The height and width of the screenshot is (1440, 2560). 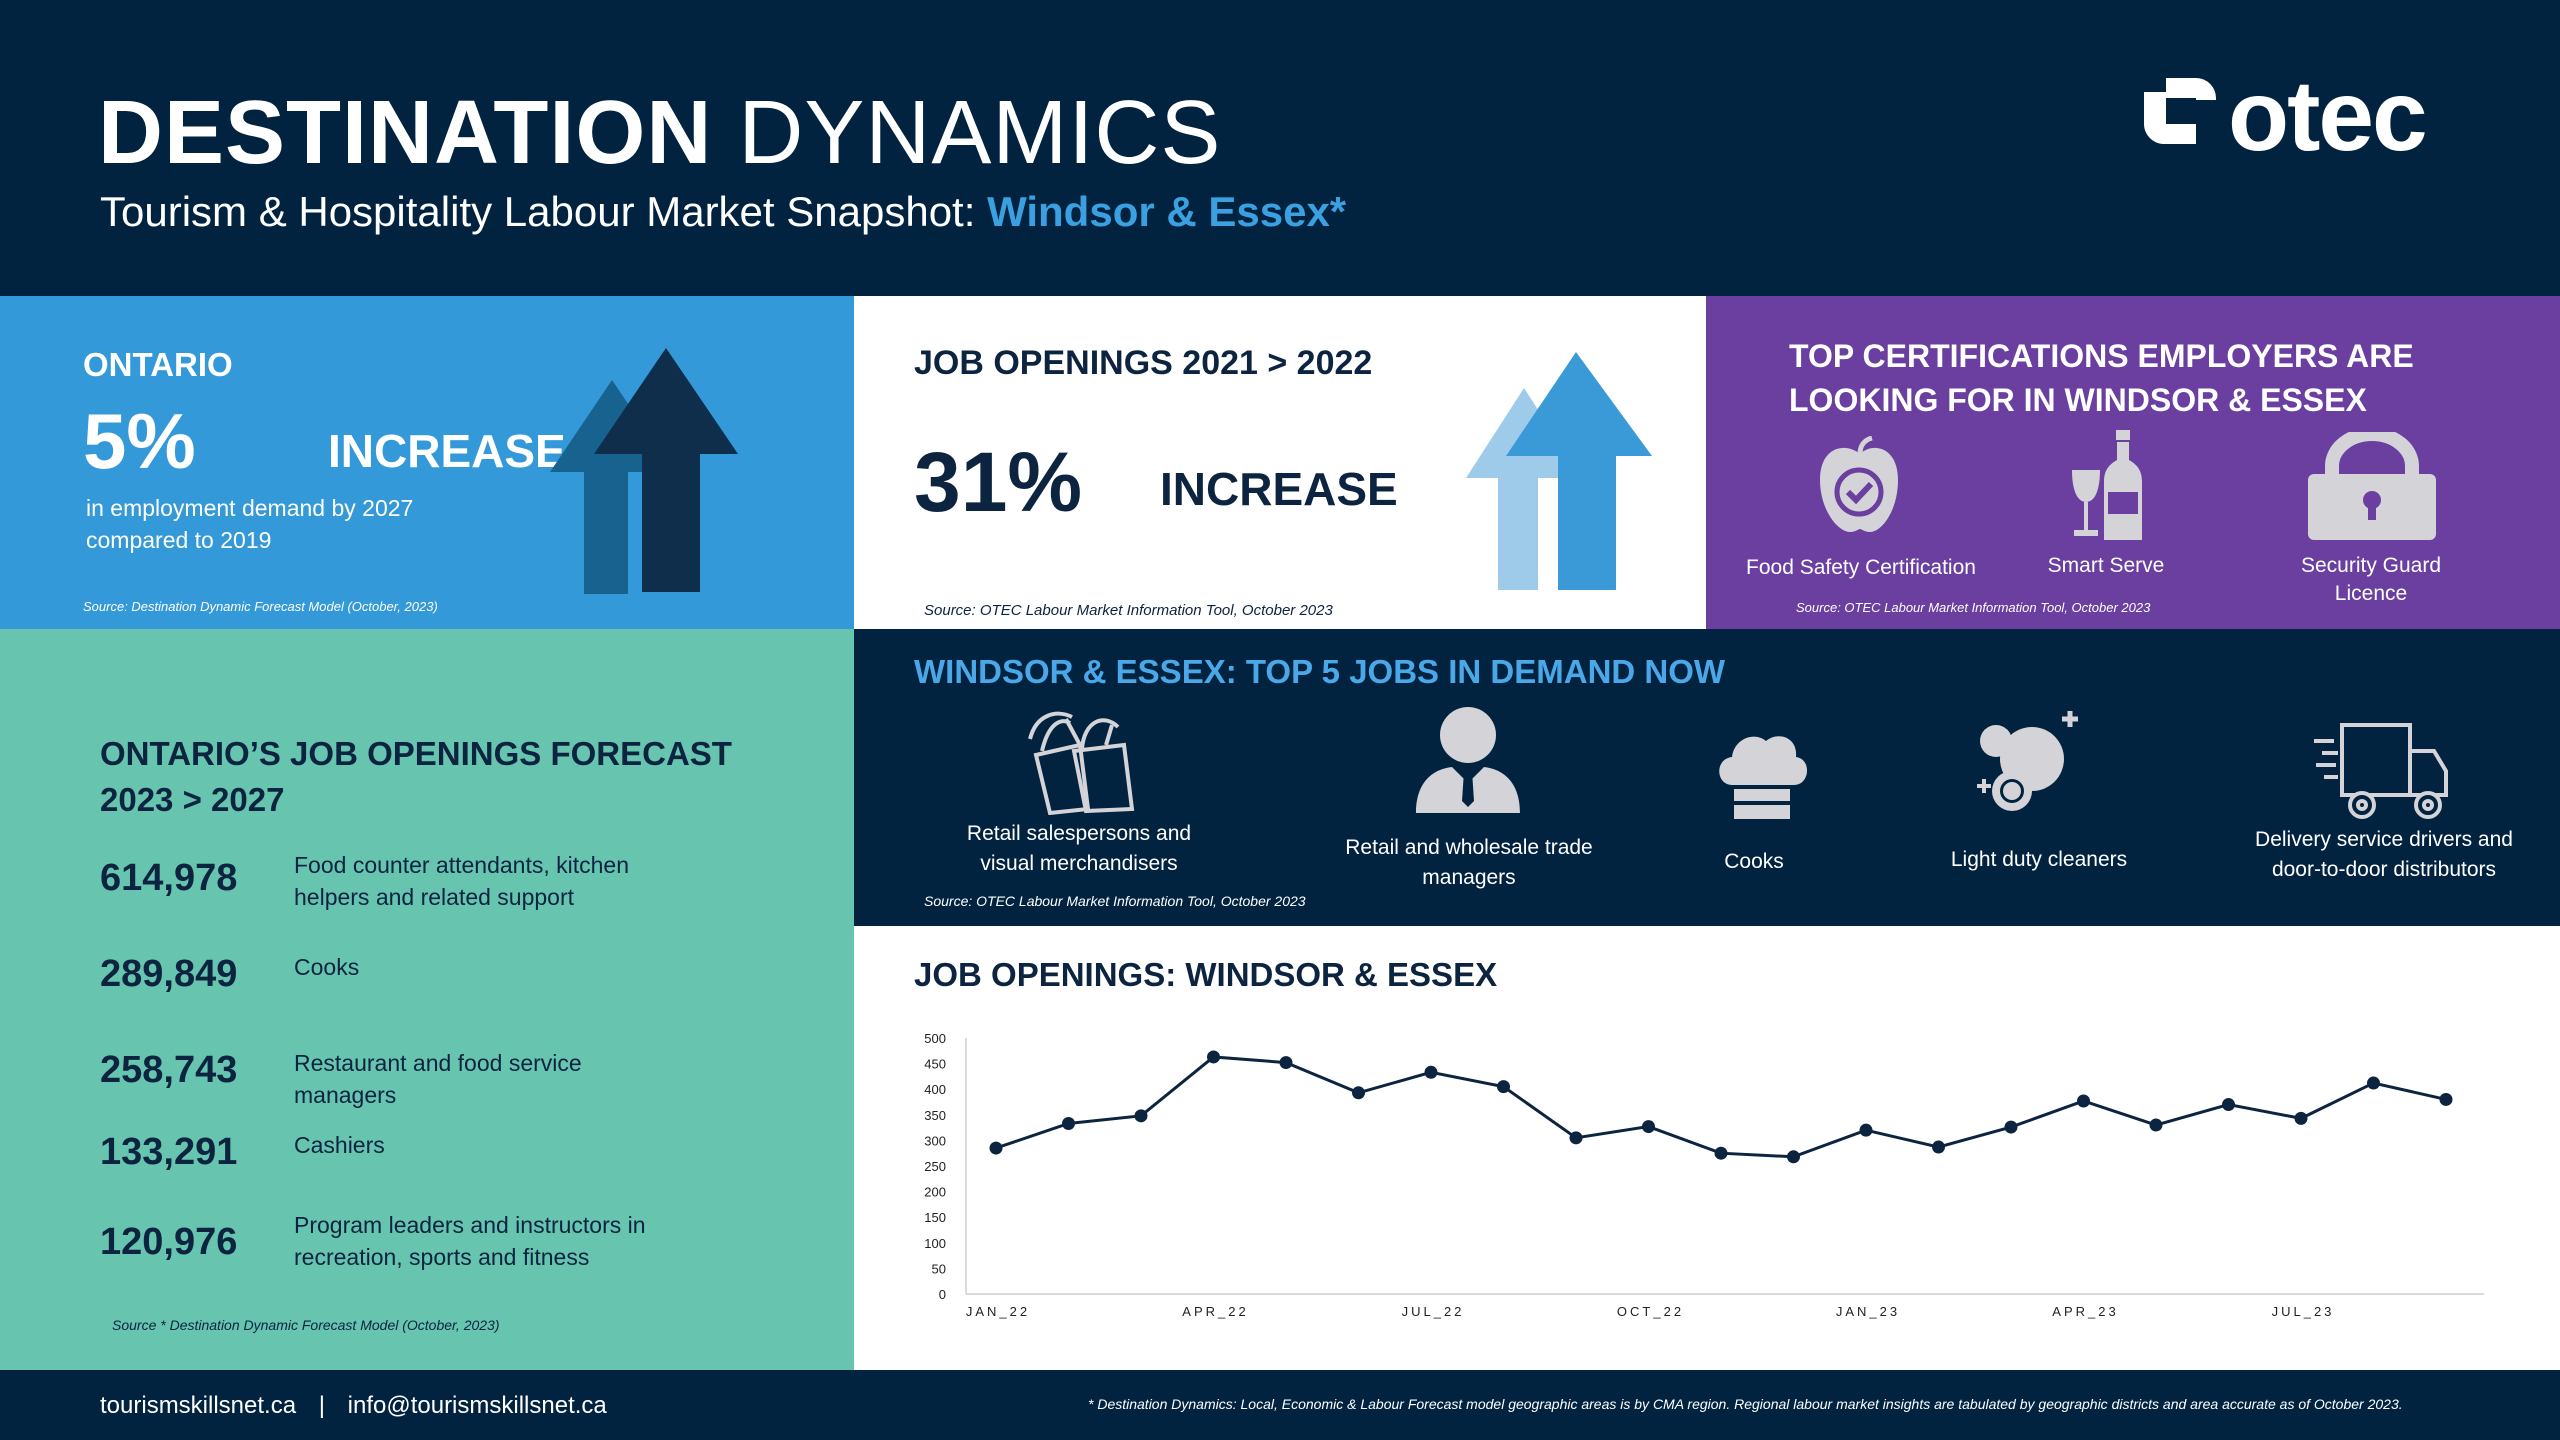 What do you see at coordinates (1650, 1311) in the screenshot?
I see `x-tick-label: OCT_22` at bounding box center [1650, 1311].